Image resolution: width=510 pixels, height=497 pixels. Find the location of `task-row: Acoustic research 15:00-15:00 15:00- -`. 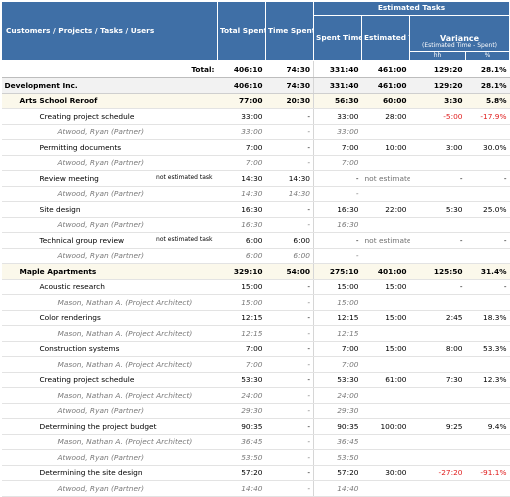

task-row: Acoustic research 15:00-15:00 15:00- - is located at coordinates (255, 287).